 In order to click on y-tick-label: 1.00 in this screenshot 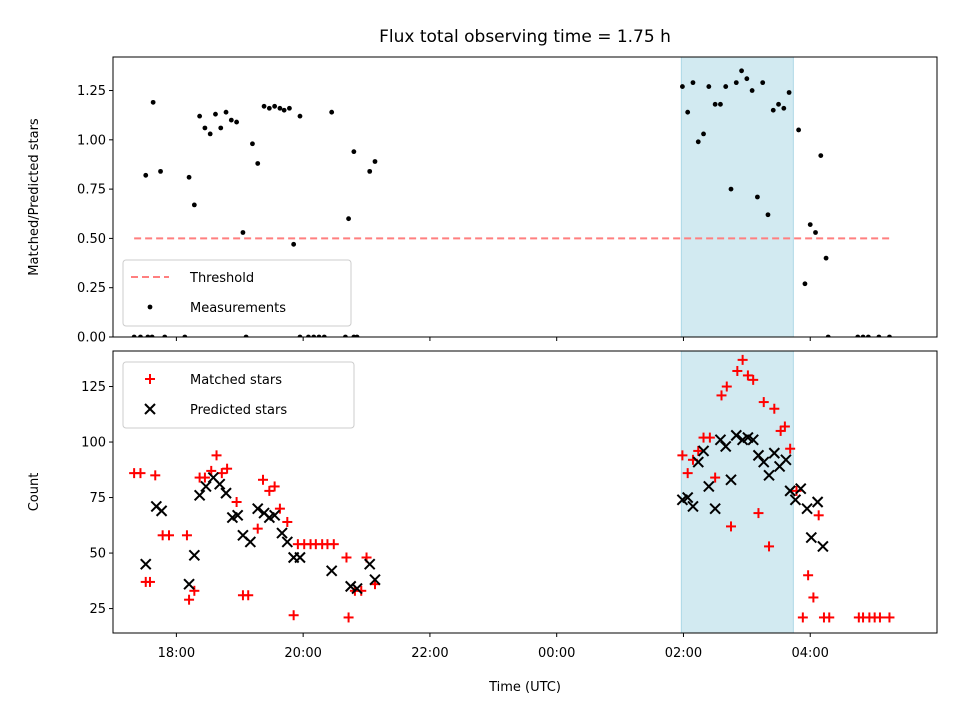, I will do `click(91, 140)`.